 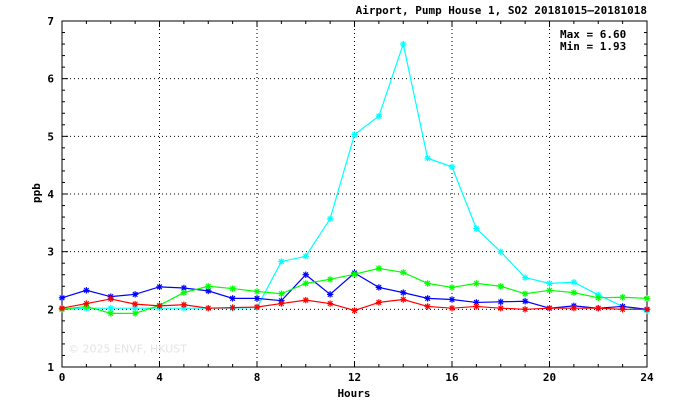 I want to click on x-tick-label: 4, so click(x=159, y=377).